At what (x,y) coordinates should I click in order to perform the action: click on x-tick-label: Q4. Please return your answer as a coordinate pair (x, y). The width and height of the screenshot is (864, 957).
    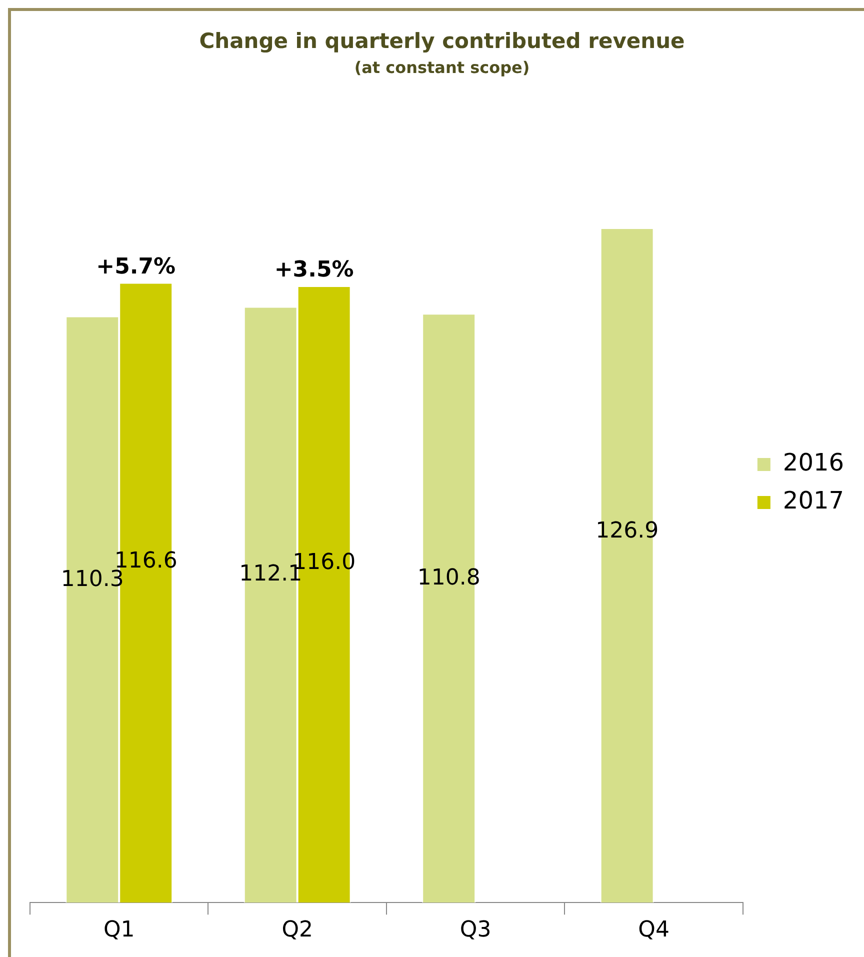
    Looking at the image, I should click on (654, 930).